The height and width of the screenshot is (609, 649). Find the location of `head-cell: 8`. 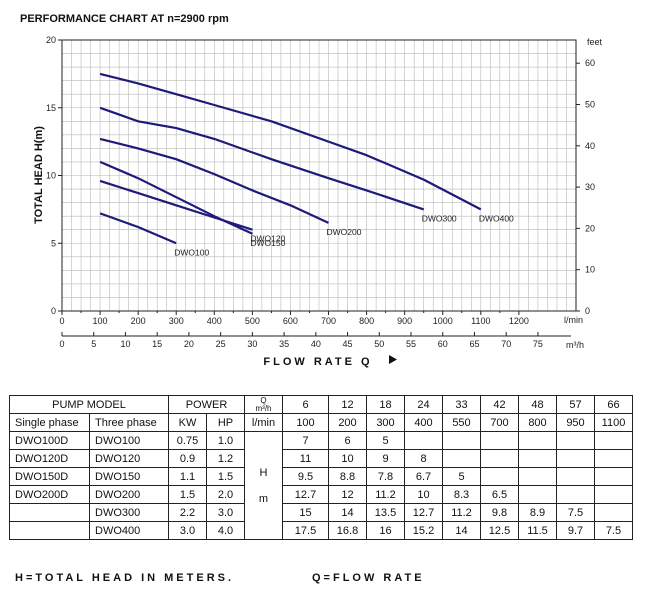

head-cell: 8 is located at coordinates (423, 458).